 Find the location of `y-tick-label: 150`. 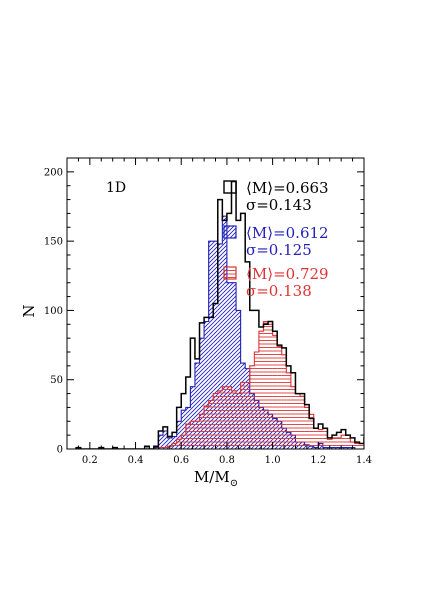

y-tick-label: 150 is located at coordinates (53, 242).